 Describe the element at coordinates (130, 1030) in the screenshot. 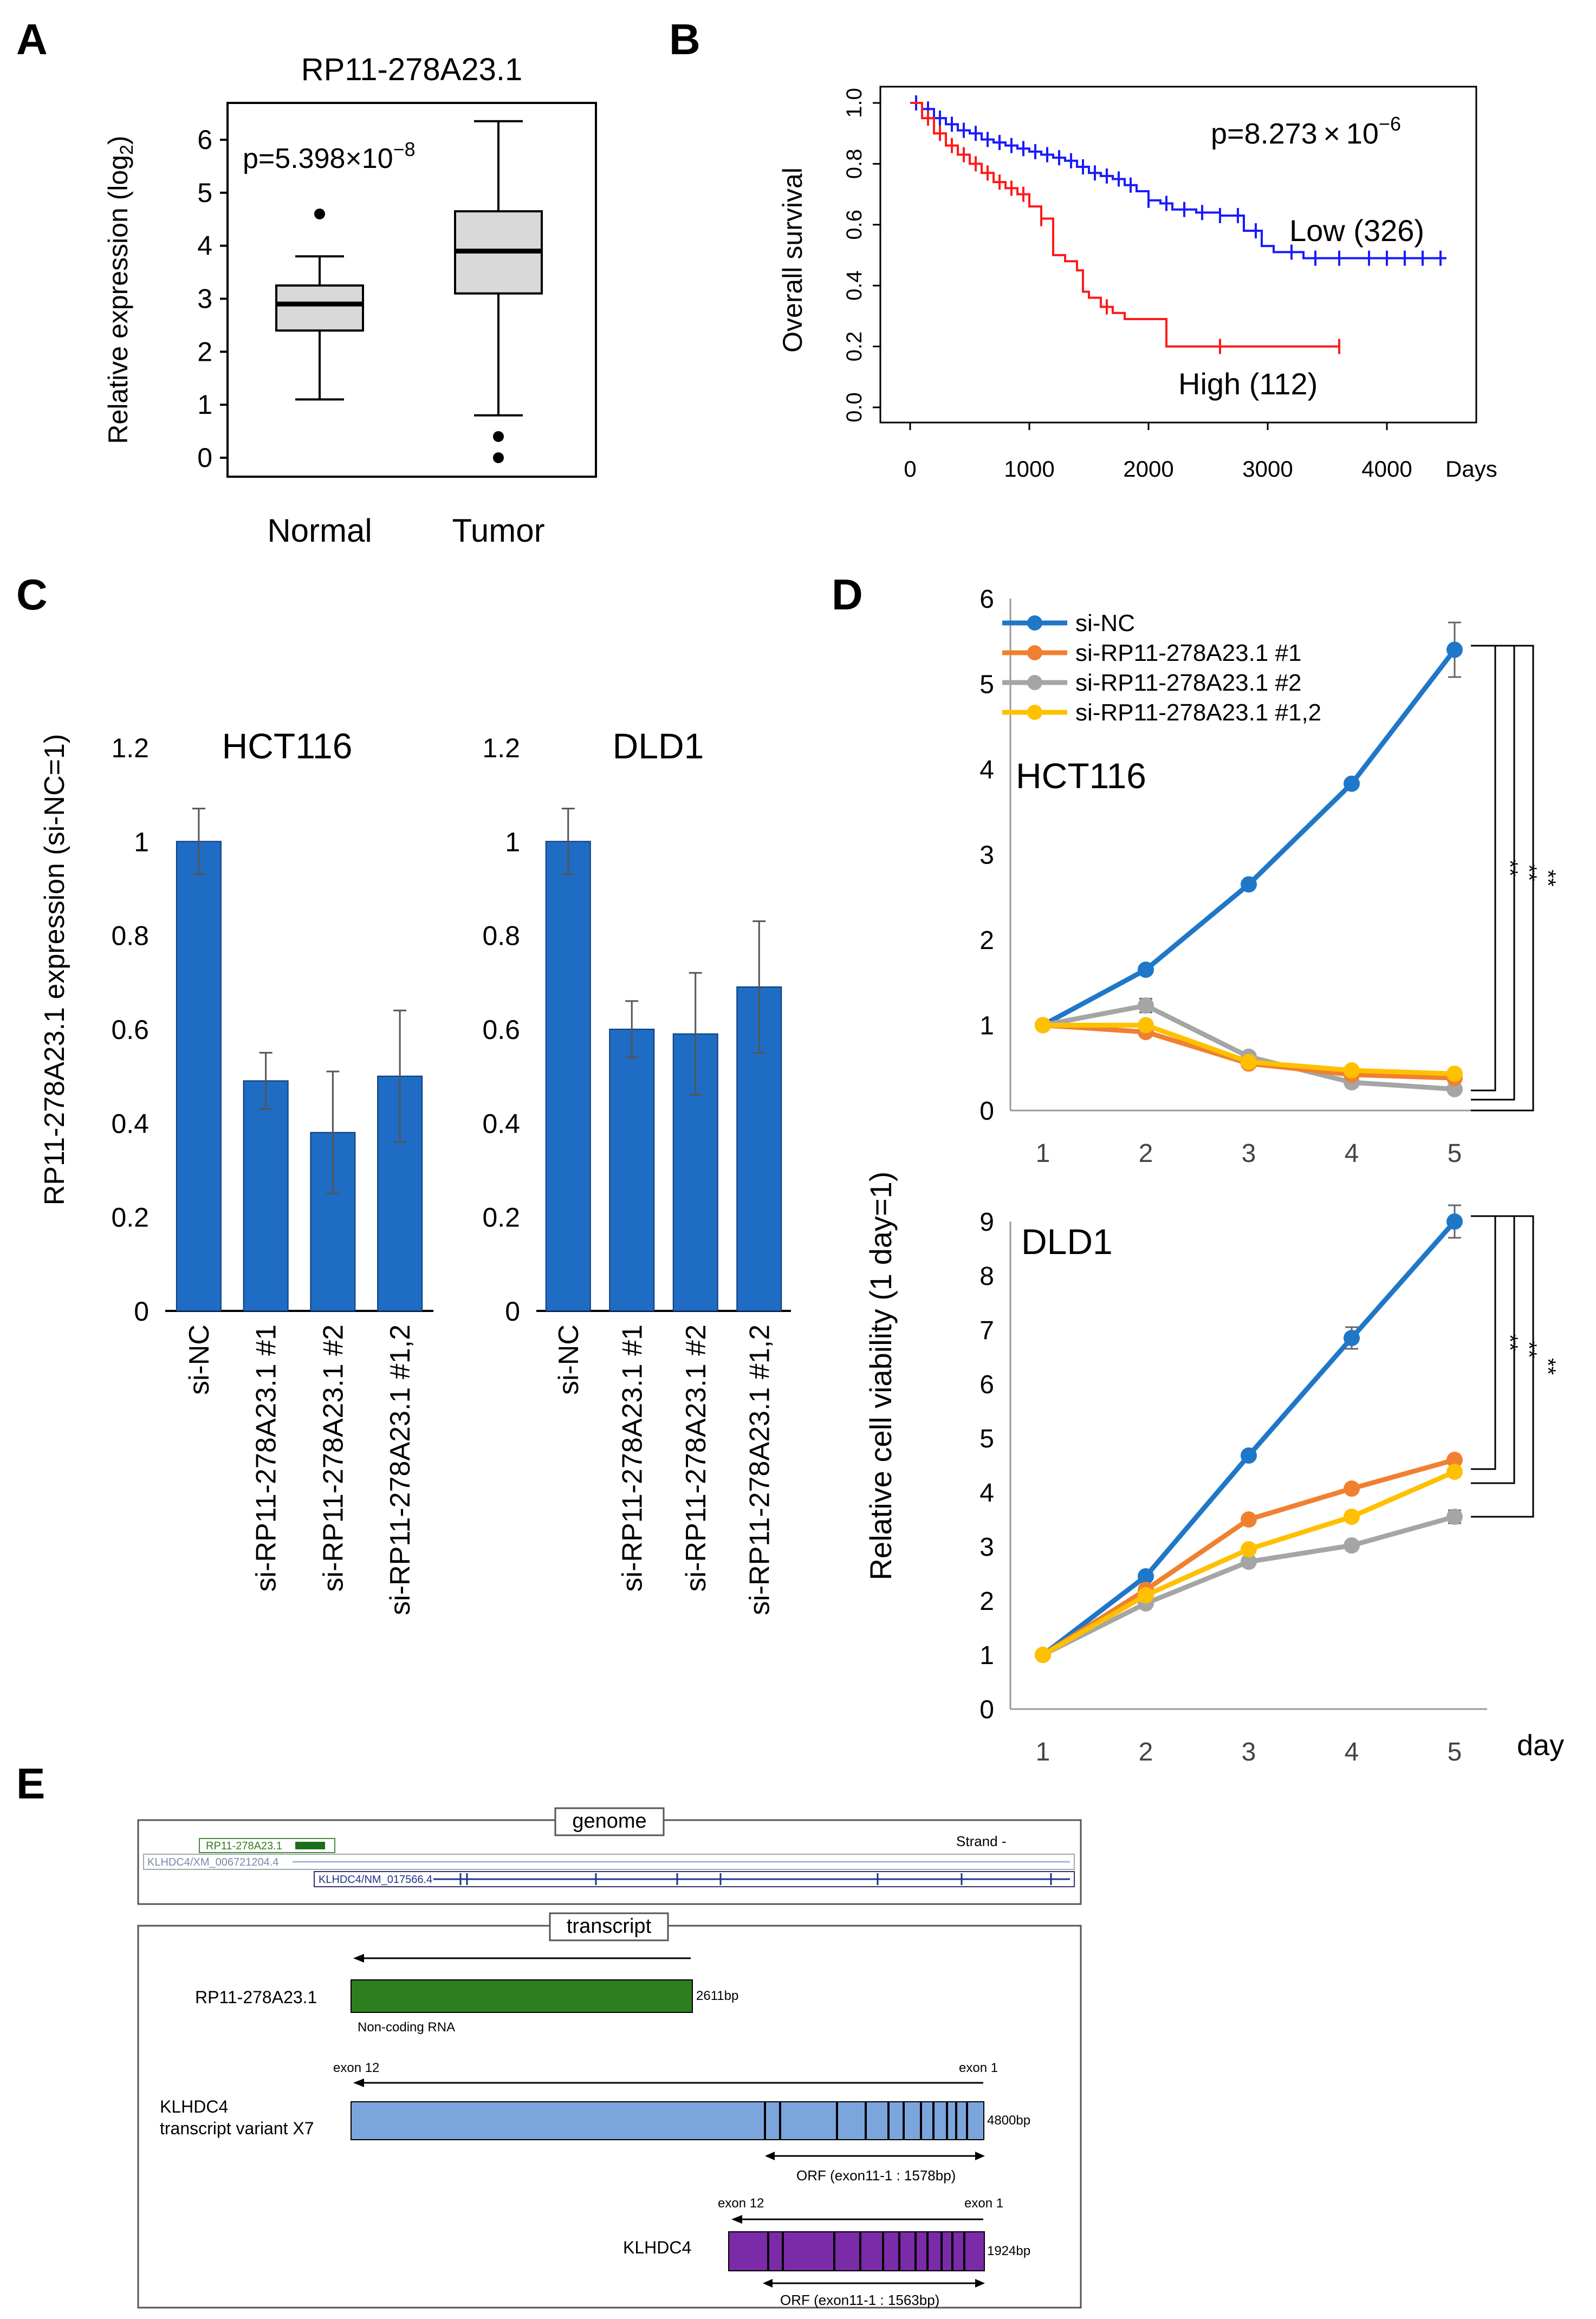

I see `bar-ytick-label: 0.6` at that location.